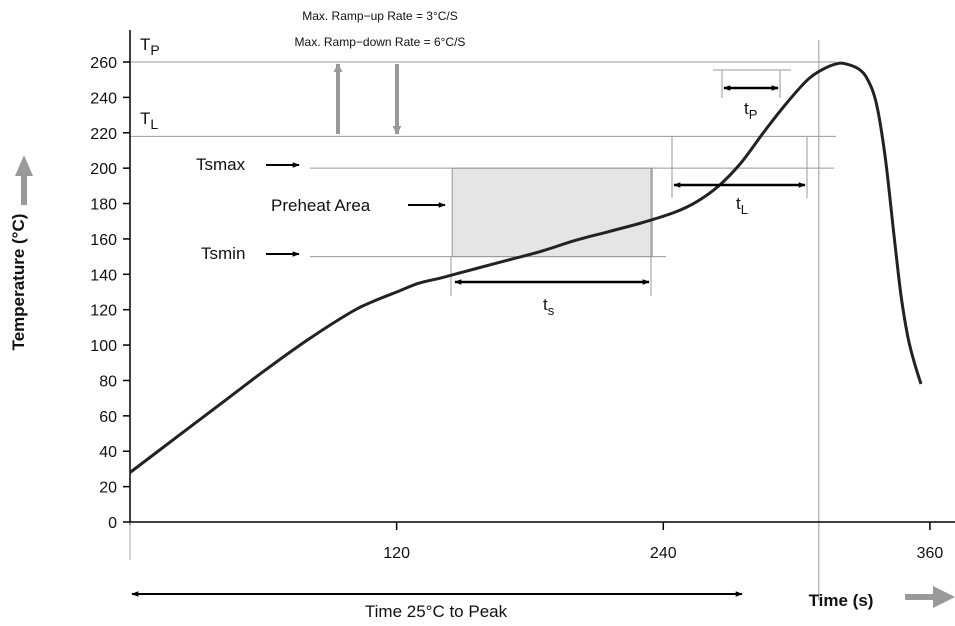 Image resolution: width=955 pixels, height=626 pixels. What do you see at coordinates (108, 381) in the screenshot?
I see `y-tick-label: 80` at bounding box center [108, 381].